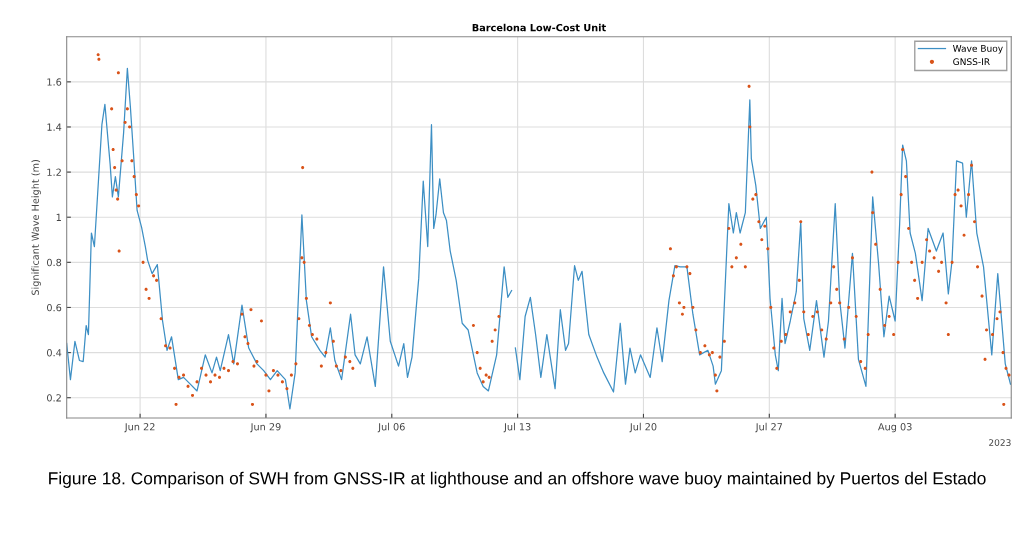 The height and width of the screenshot is (544, 1034). What do you see at coordinates (36, 227) in the screenshot?
I see `y-axis-title: Significant Wave Height (m)` at bounding box center [36, 227].